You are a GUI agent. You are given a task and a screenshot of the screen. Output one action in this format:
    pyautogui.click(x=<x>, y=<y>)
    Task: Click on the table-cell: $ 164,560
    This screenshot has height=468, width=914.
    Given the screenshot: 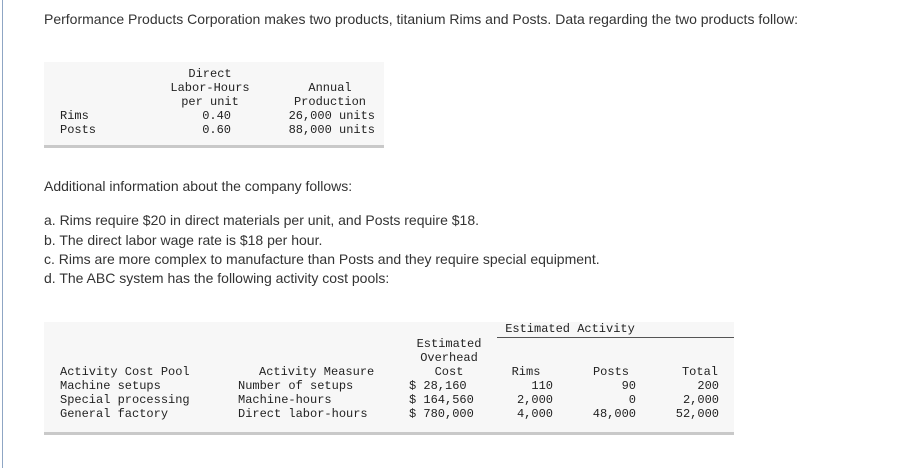 What is the action you would take?
    pyautogui.click(x=441, y=400)
    